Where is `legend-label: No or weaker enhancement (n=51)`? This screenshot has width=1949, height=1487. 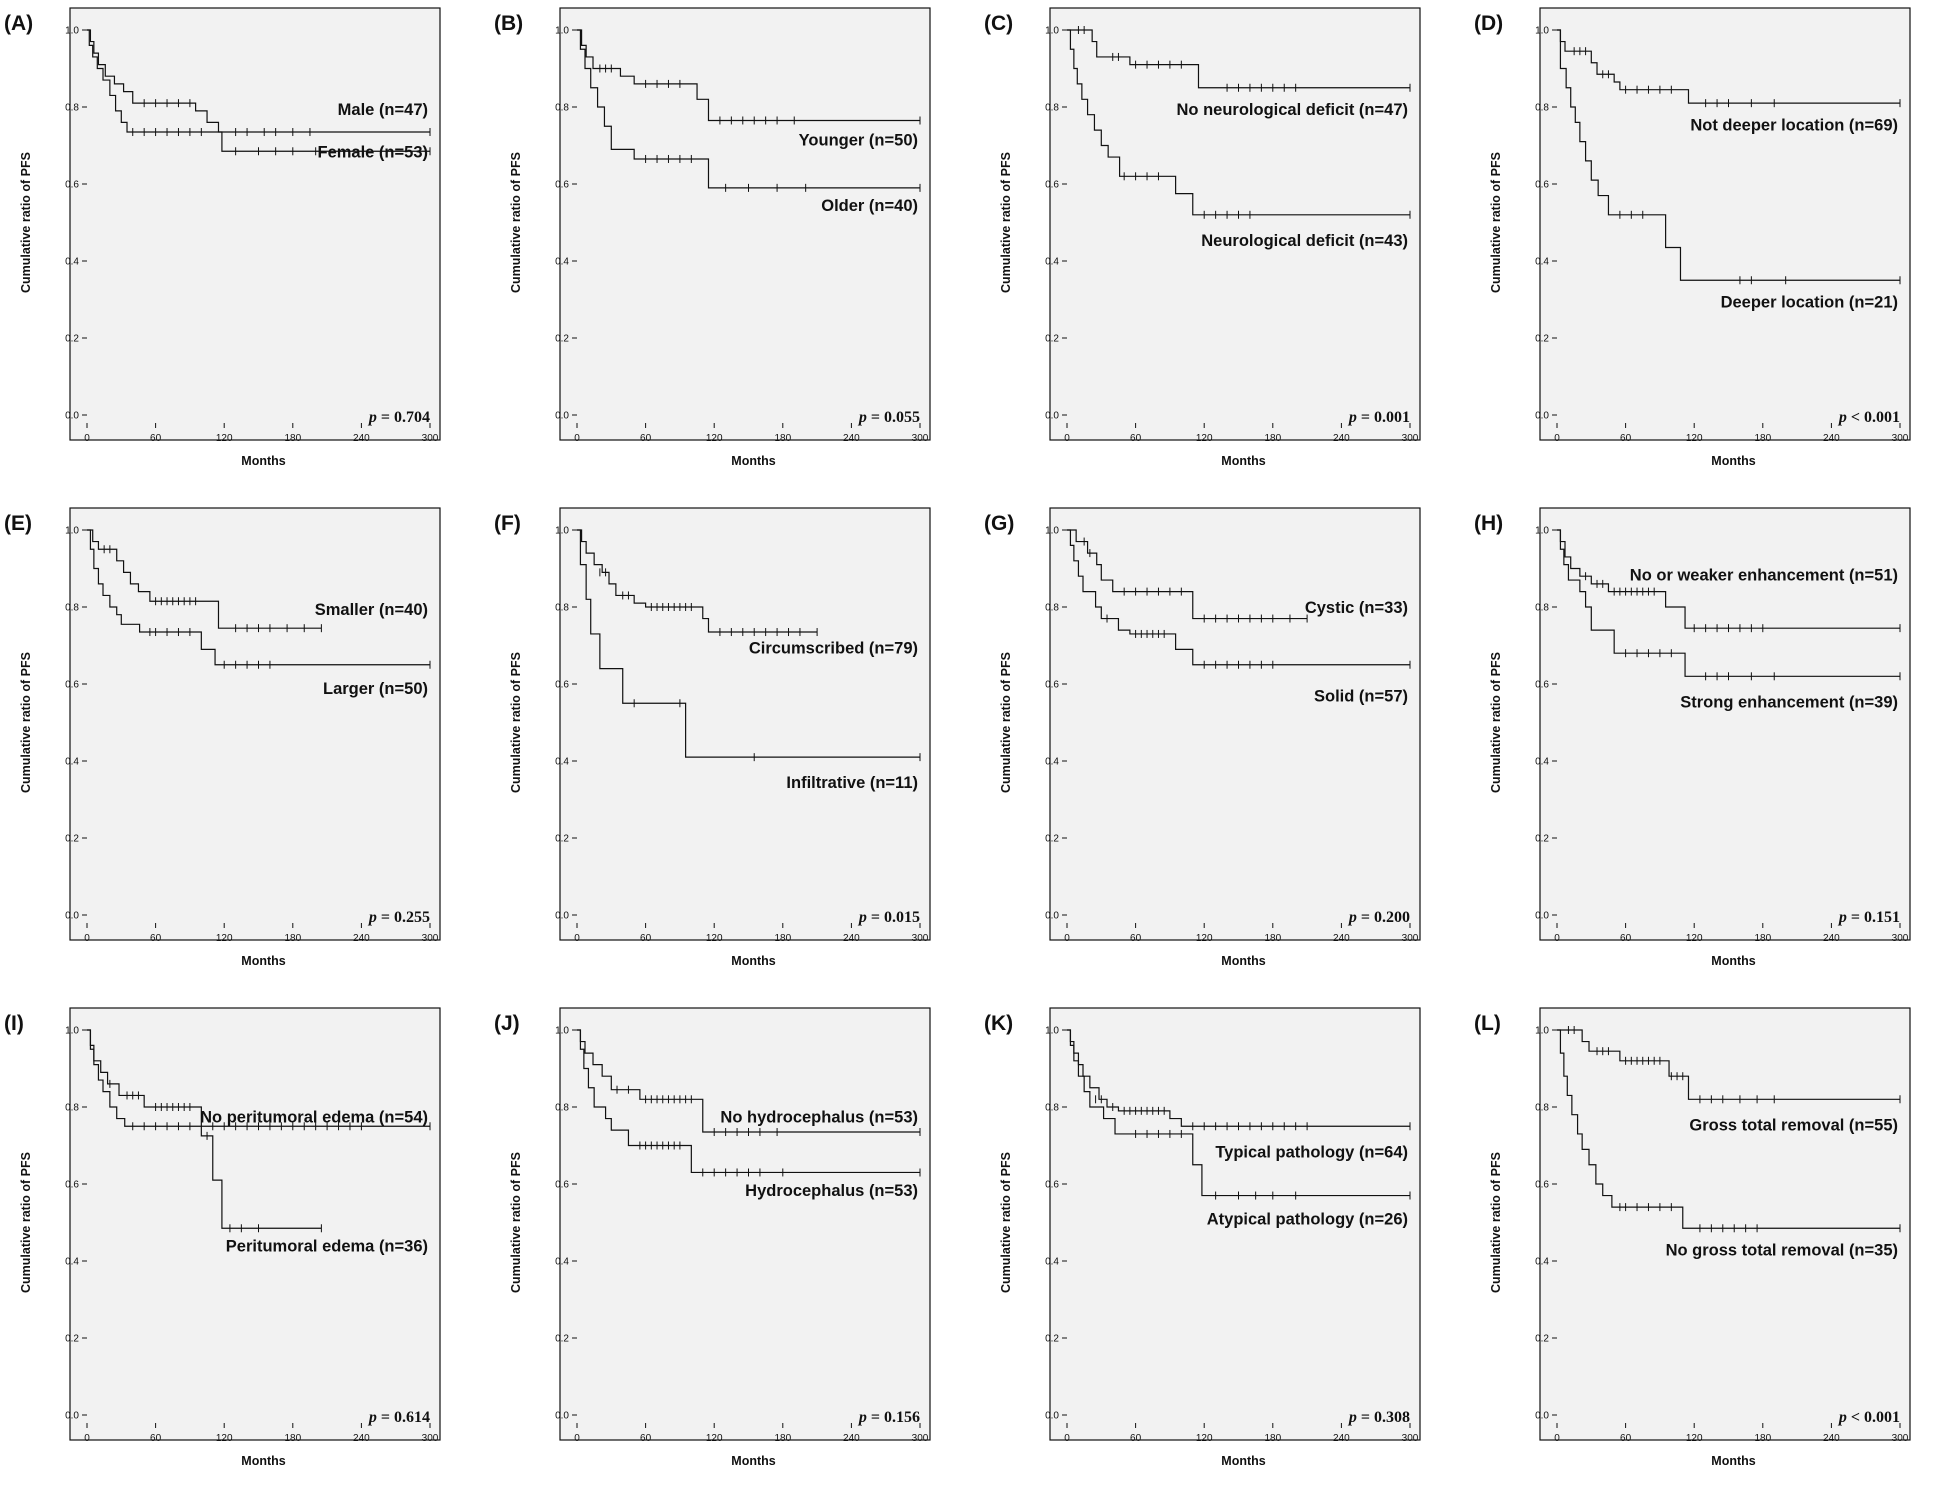
legend-label: No or weaker enhancement (n=51) is located at coordinates (1764, 575).